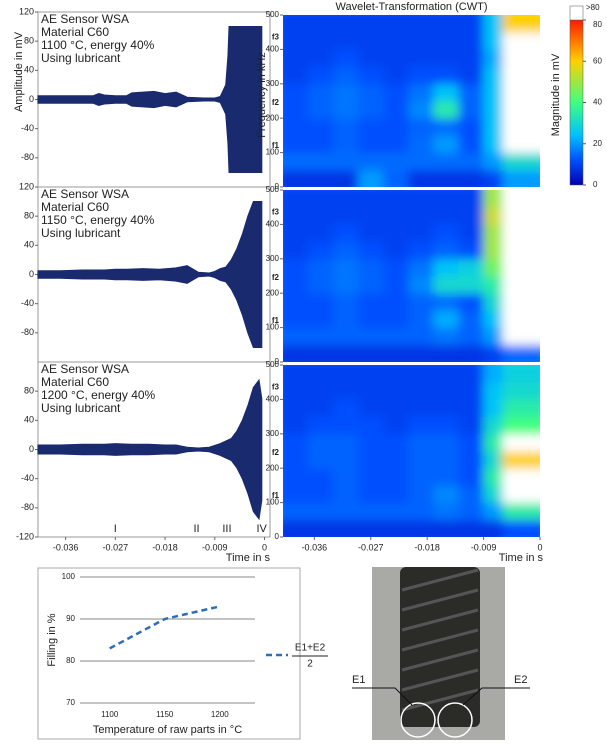  I want to click on panel-text: Using lubricant, so click(81, 408).